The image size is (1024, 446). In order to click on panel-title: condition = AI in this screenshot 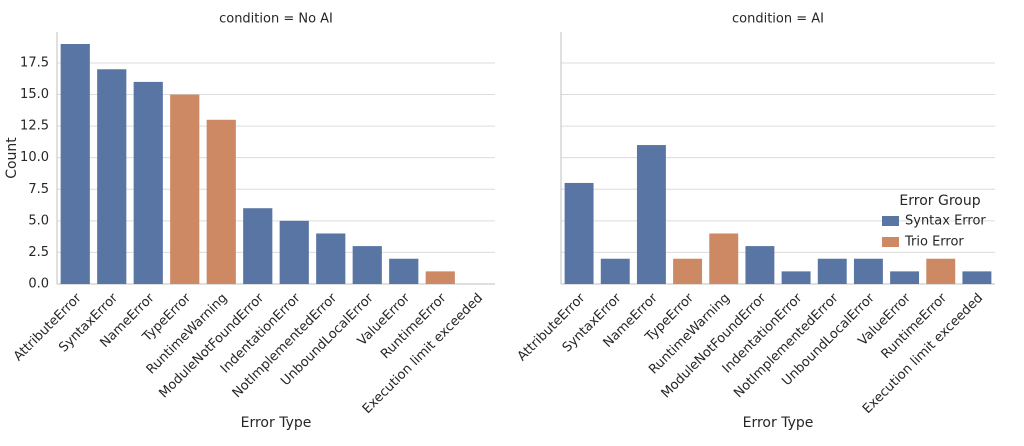, I will do `click(778, 19)`.